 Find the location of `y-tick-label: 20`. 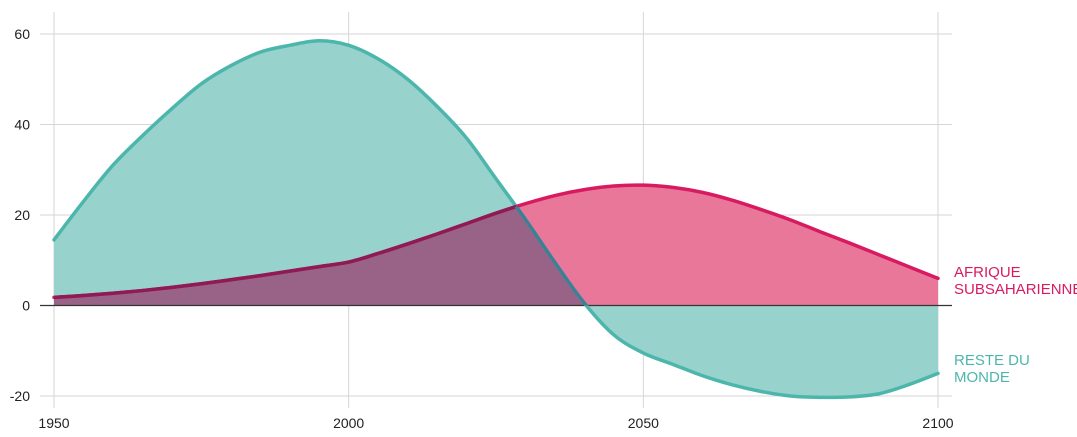

y-tick-label: 20 is located at coordinates (22, 215).